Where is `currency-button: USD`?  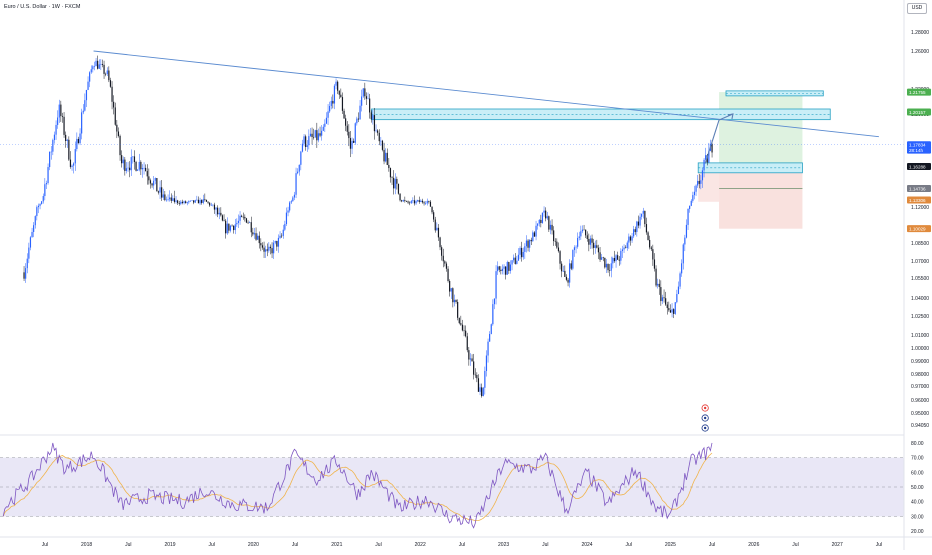 currency-button: USD is located at coordinates (917, 8).